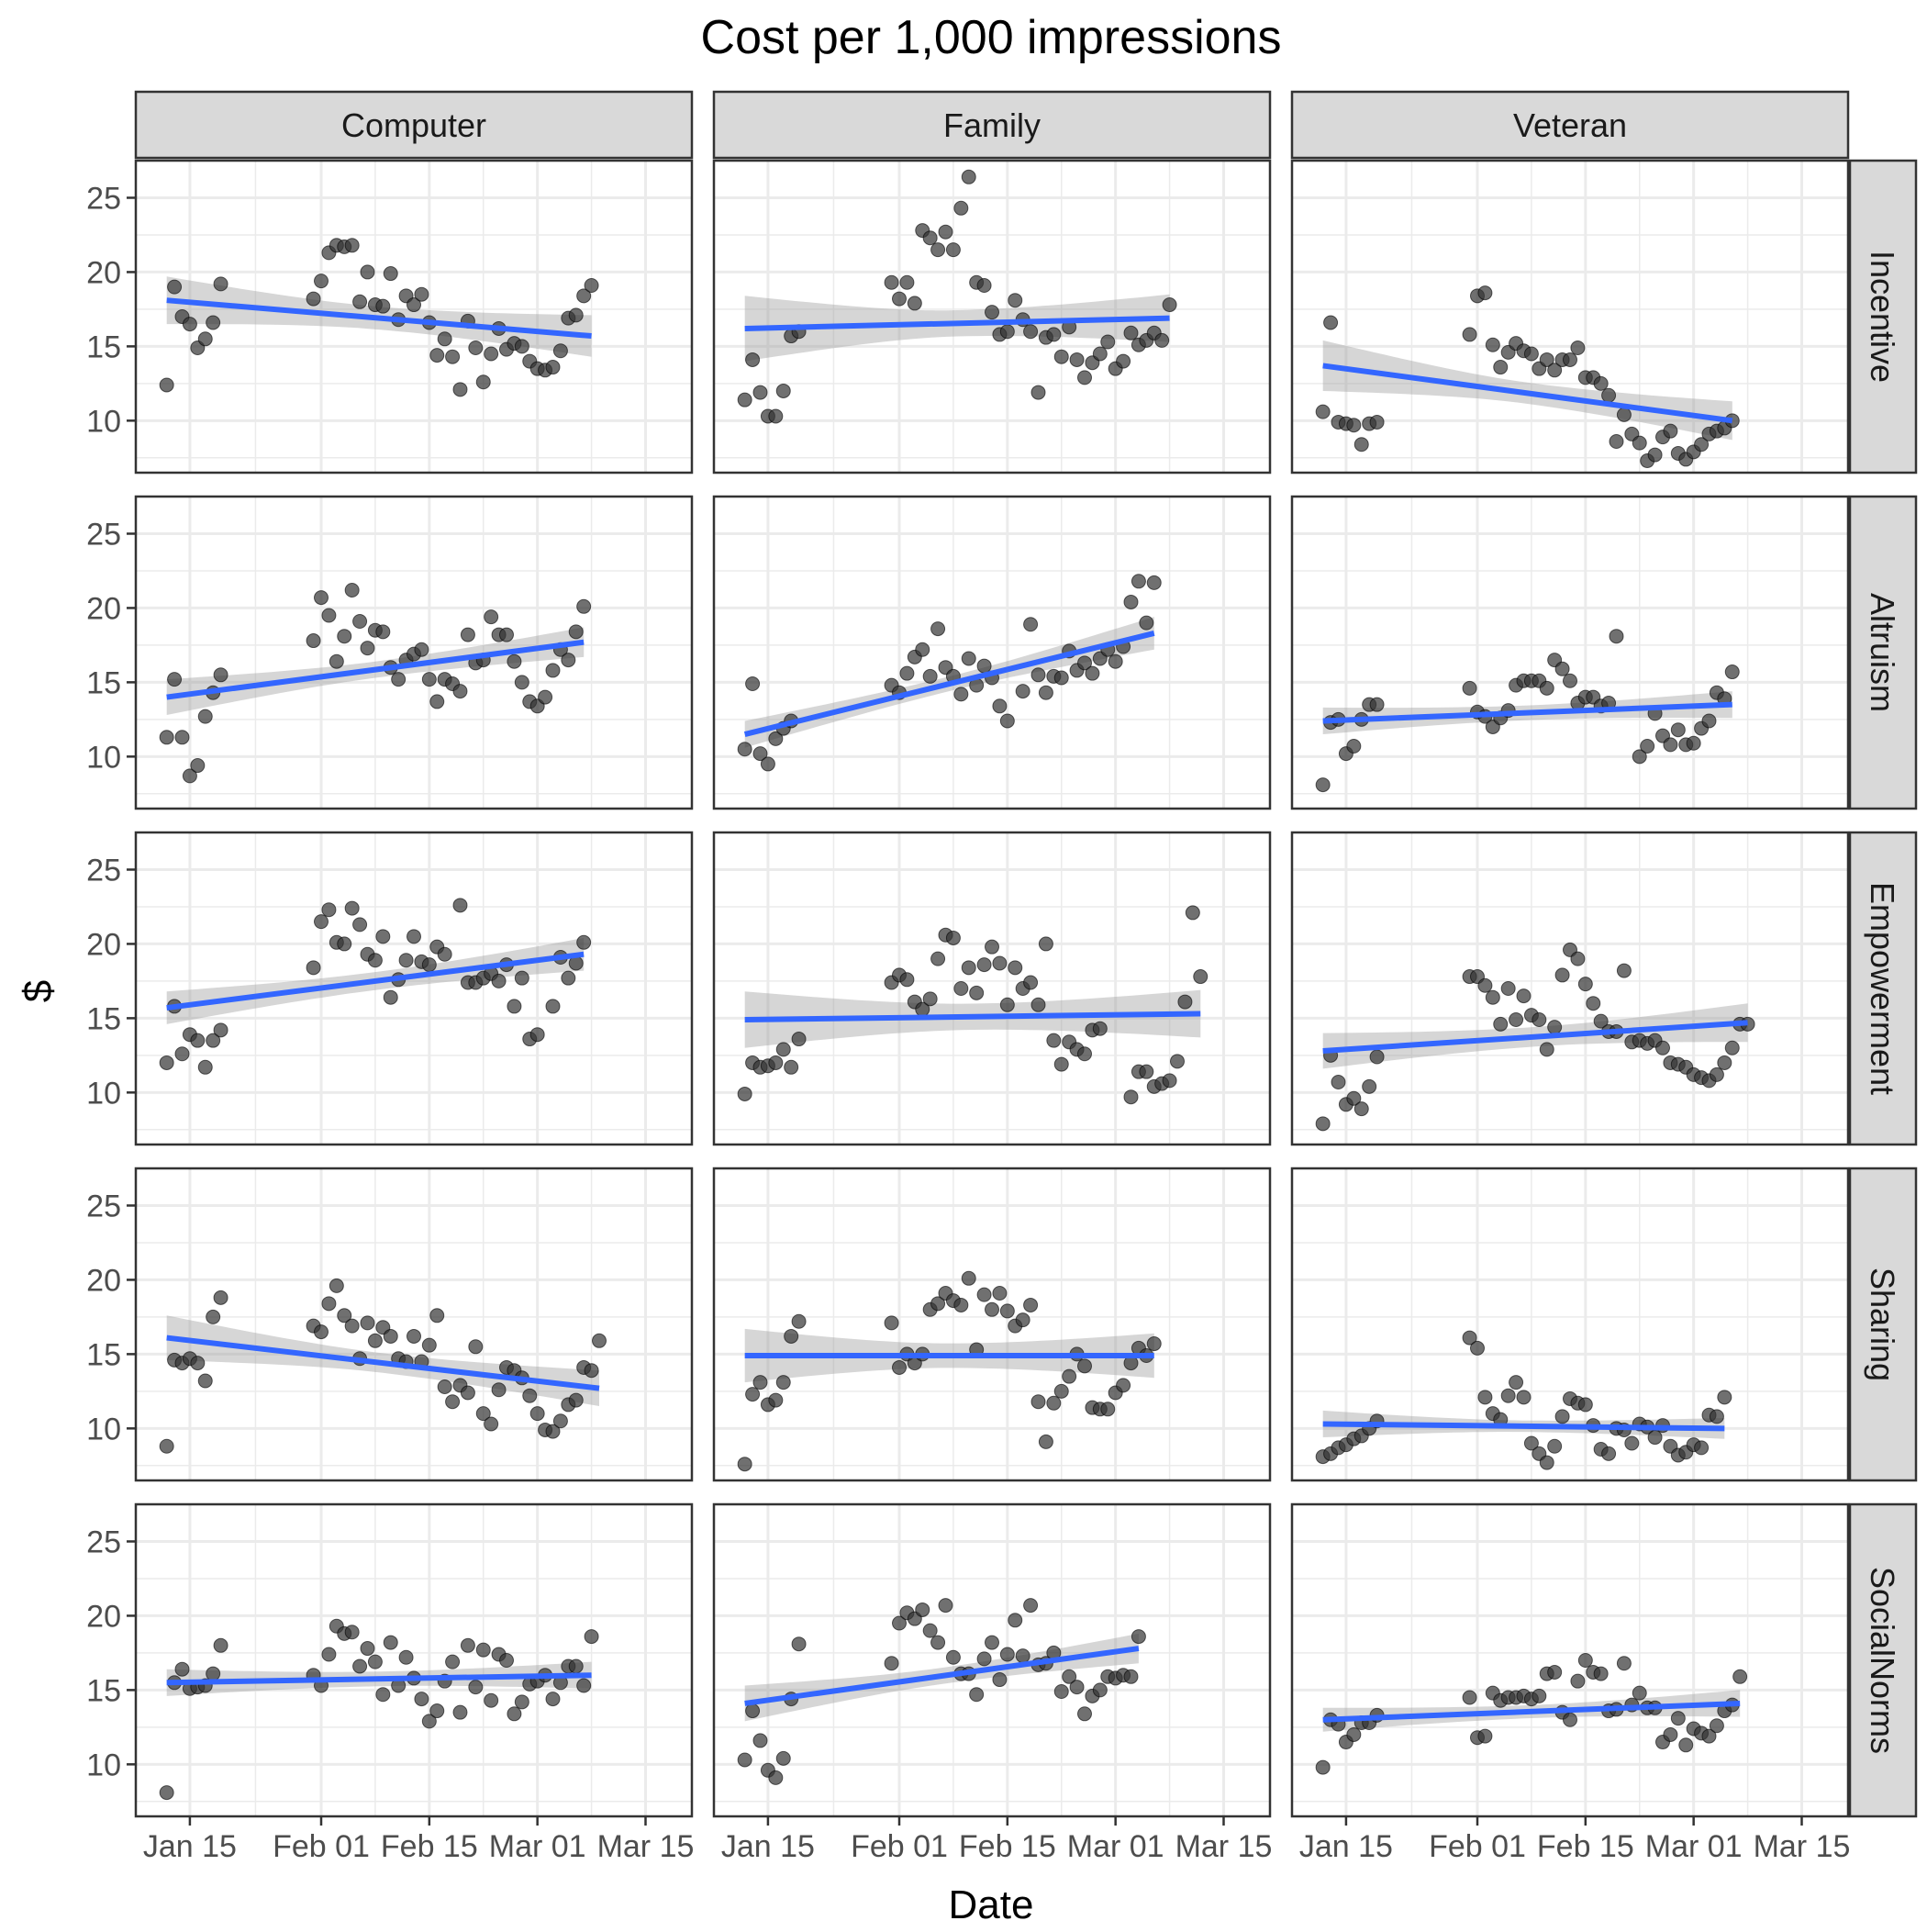 The width and height of the screenshot is (1927, 1932). I want to click on column-strip-label: Veteran, so click(1570, 125).